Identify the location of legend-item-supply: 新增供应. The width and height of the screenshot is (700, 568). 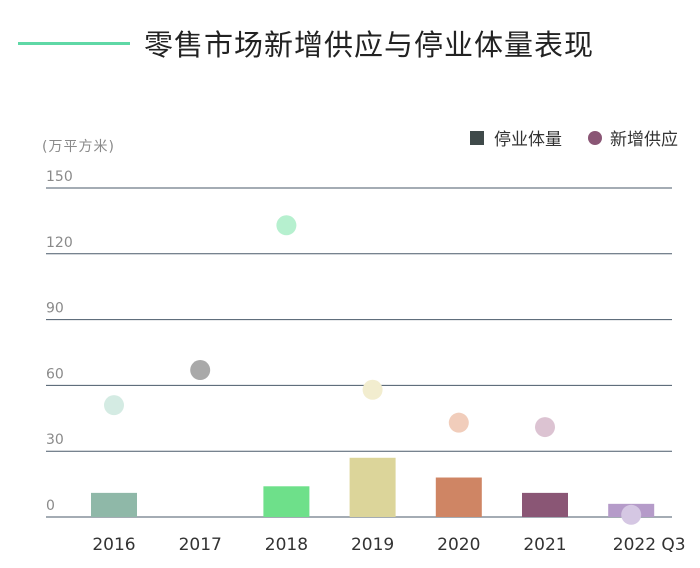
(633, 137).